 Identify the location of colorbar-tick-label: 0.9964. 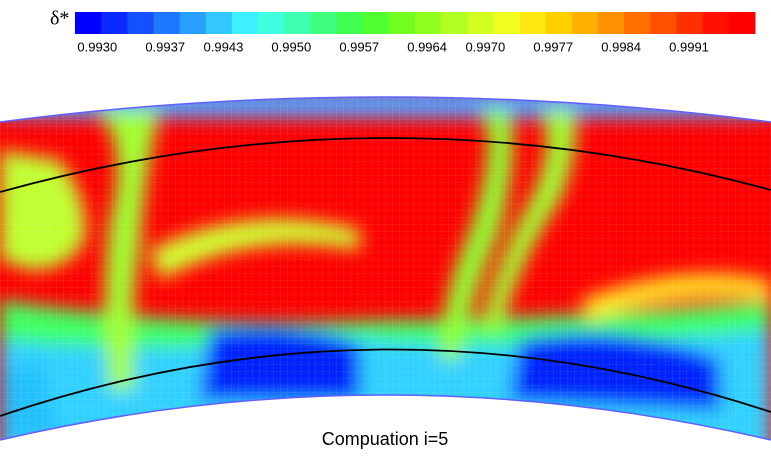
(427, 46).